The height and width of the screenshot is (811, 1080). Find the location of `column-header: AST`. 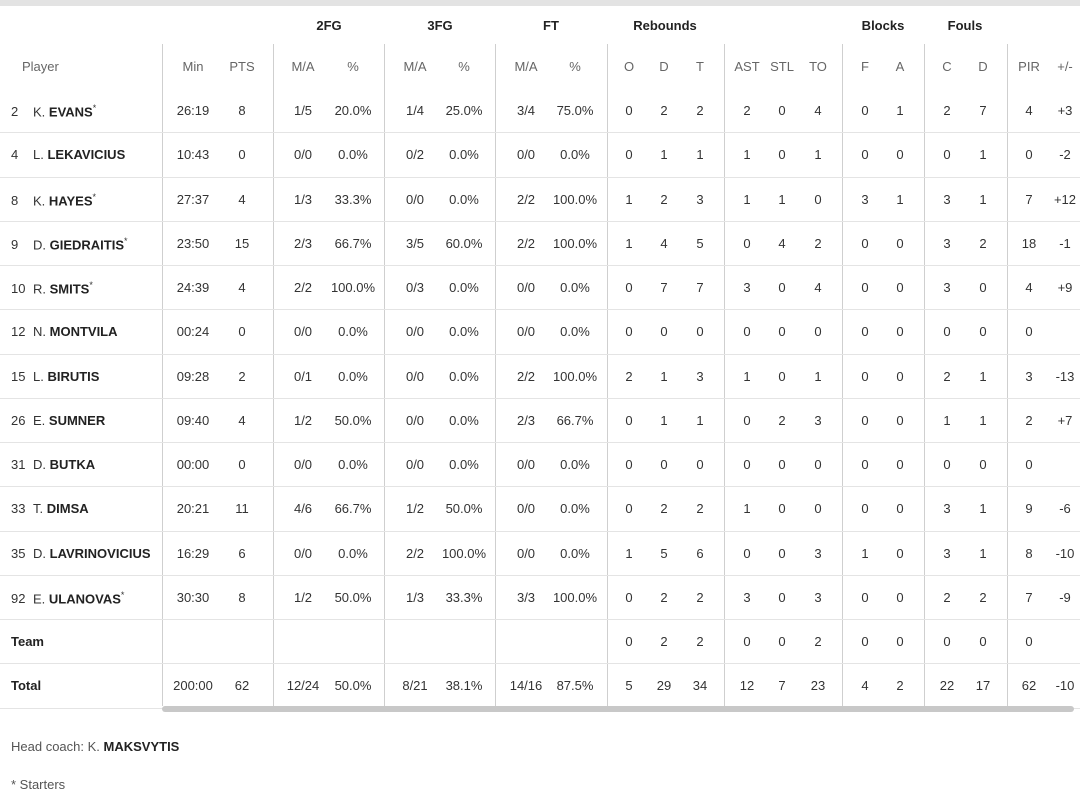

column-header: AST is located at coordinates (747, 66).